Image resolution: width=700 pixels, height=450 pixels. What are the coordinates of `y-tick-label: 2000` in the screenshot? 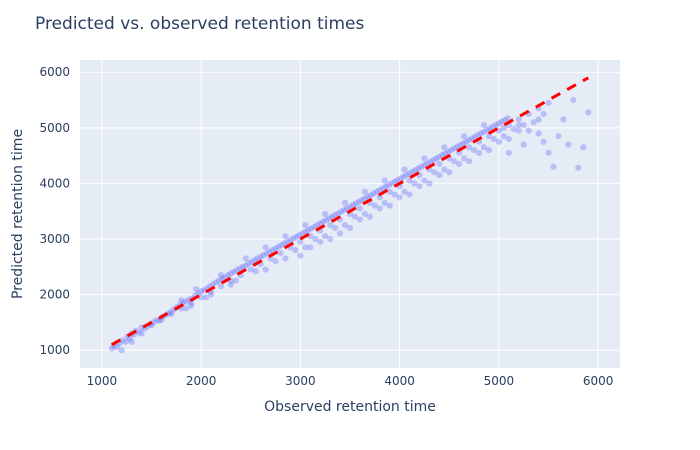 It's located at (54, 295).